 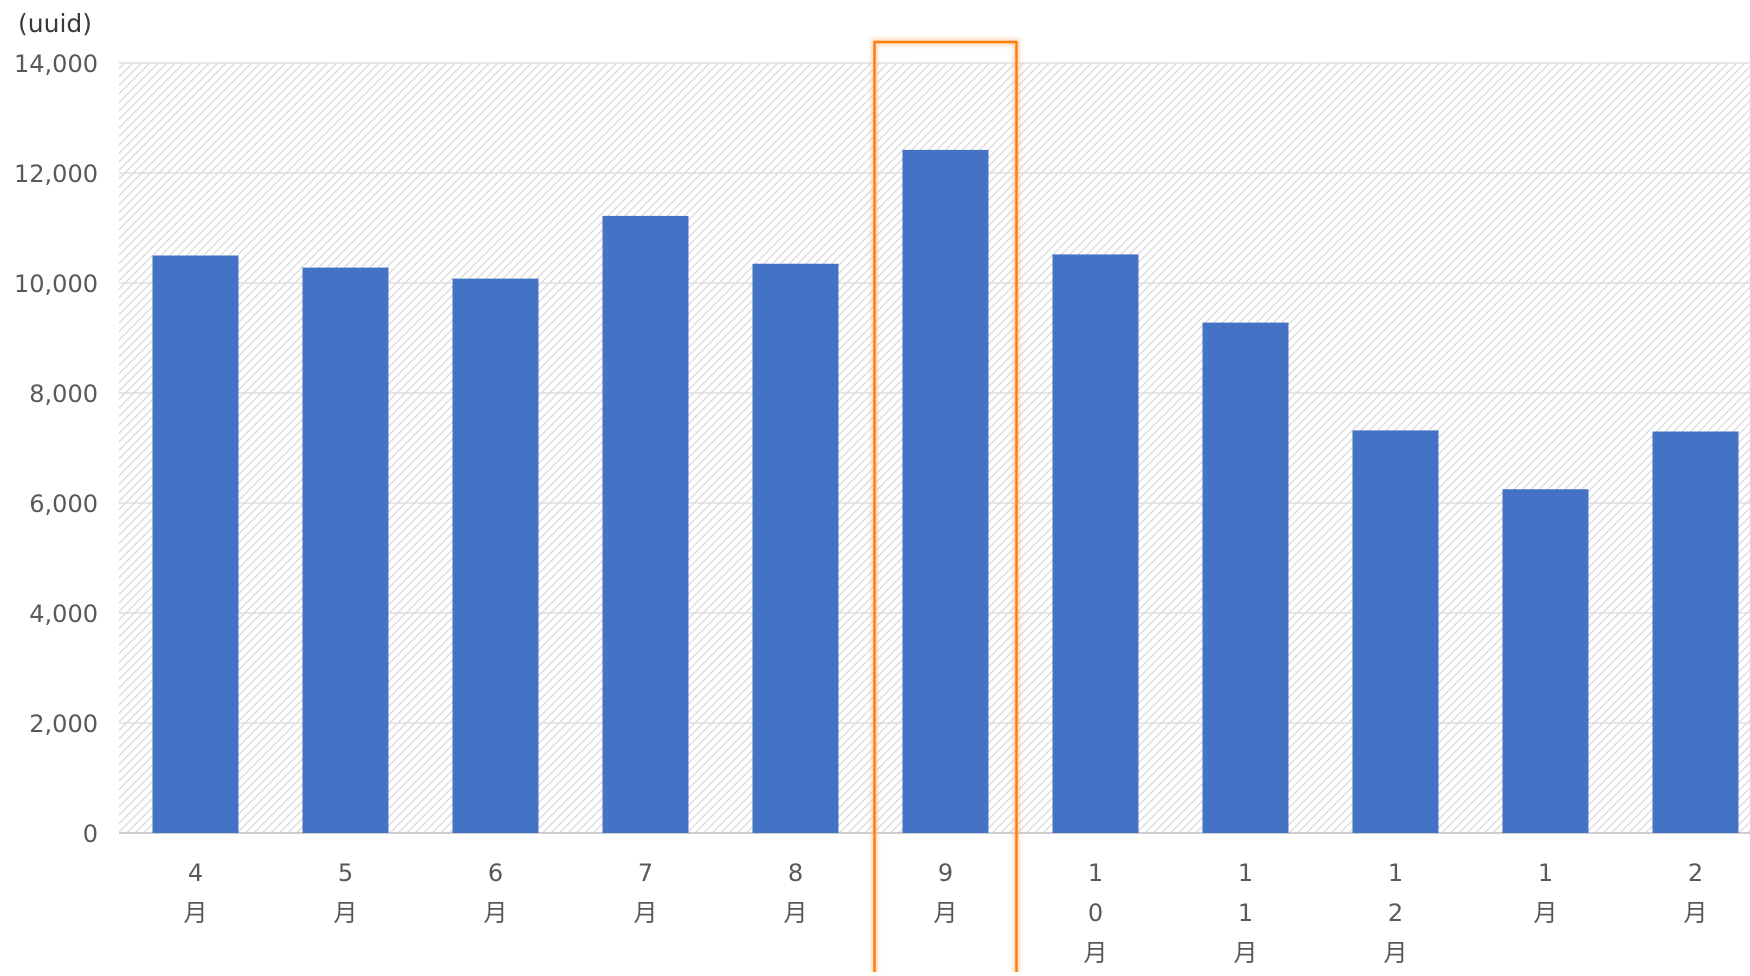 What do you see at coordinates (56, 174) in the screenshot?
I see `y-tick-label: 12,000` at bounding box center [56, 174].